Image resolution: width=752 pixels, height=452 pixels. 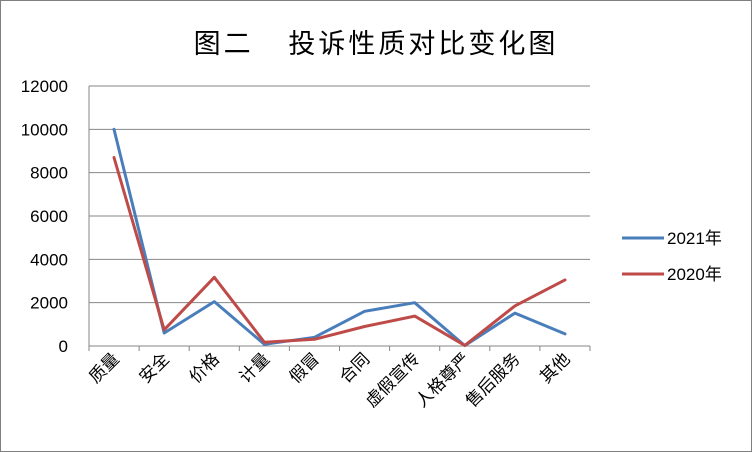 I want to click on y-axis-tick-labels: 0 2000 4000 6000 8000 10000 12000, so click(x=44, y=216).